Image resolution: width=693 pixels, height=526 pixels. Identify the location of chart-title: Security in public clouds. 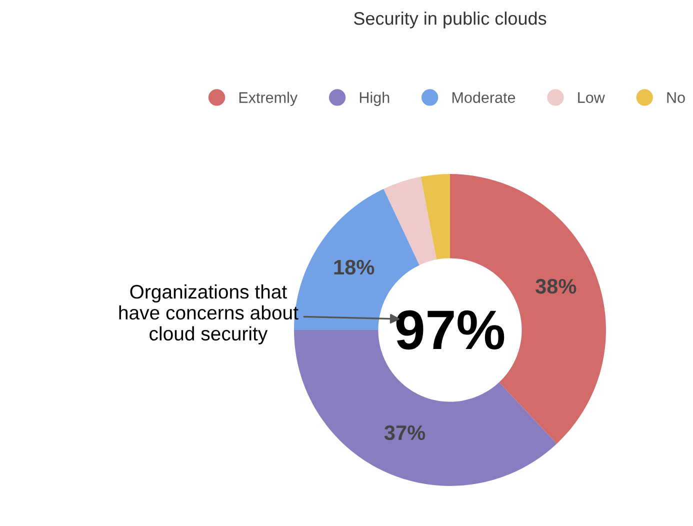
(450, 20).